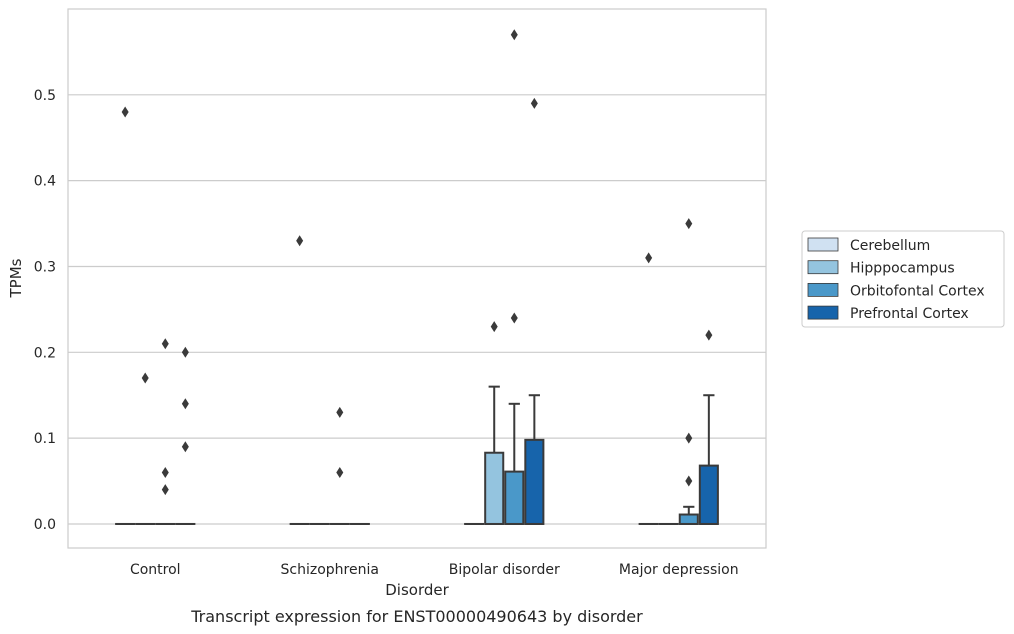 The height and width of the screenshot is (634, 1014). Describe the element at coordinates (909, 314) in the screenshot. I see `legend-label: Prefrontal Cortex` at that location.